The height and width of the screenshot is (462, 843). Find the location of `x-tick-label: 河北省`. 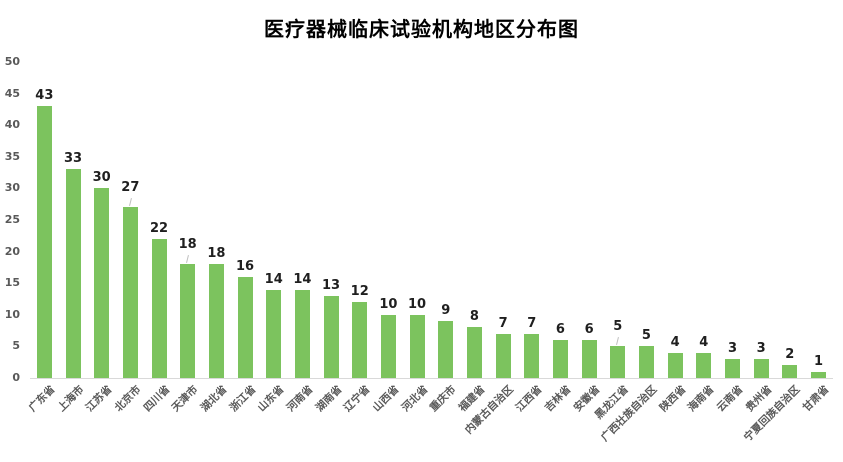

x-tick-label: 河北省 is located at coordinates (414, 399).